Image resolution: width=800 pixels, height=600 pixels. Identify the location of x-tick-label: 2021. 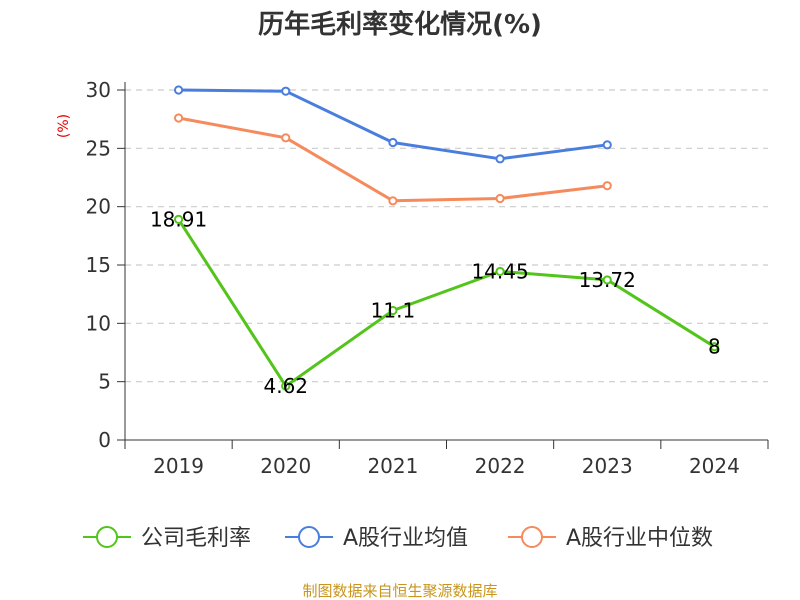
(392, 466).